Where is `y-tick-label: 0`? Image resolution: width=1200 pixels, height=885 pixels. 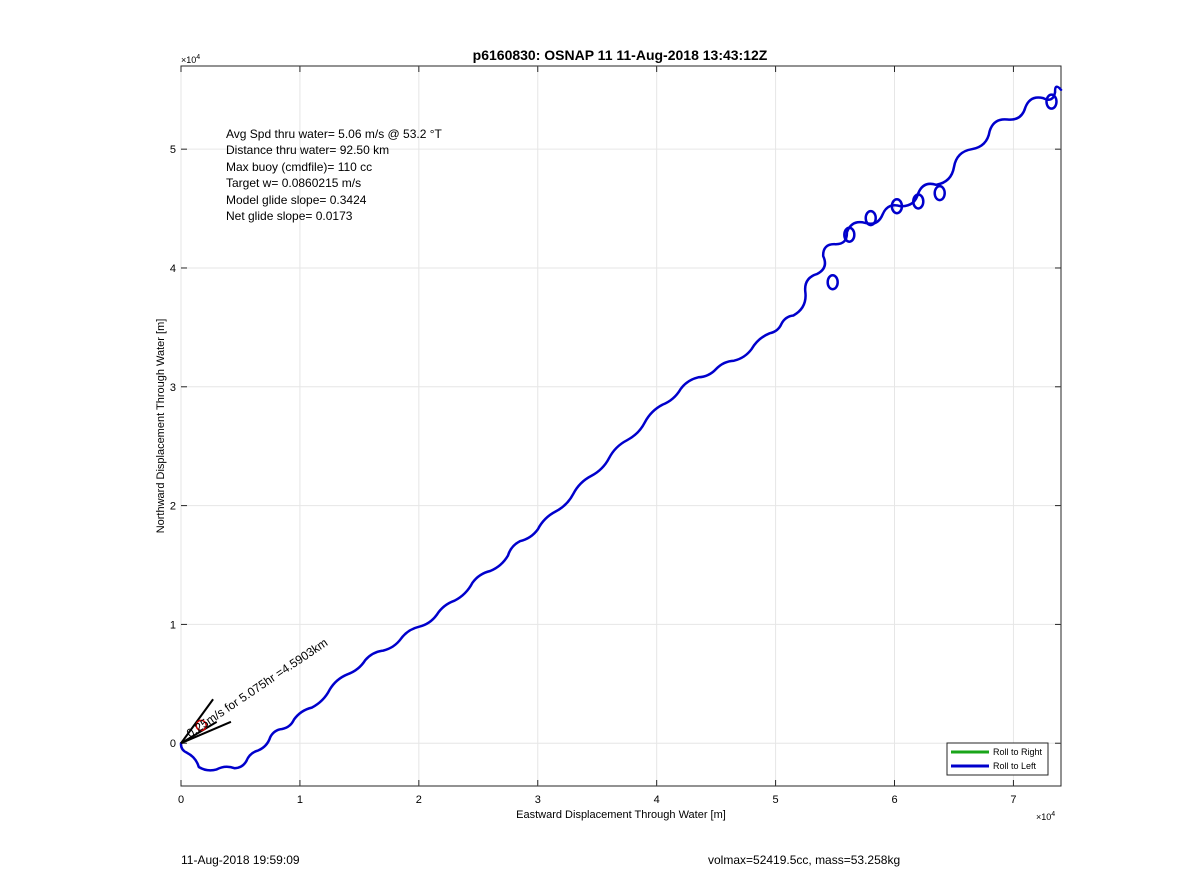 y-tick-label: 0 is located at coordinates (173, 744).